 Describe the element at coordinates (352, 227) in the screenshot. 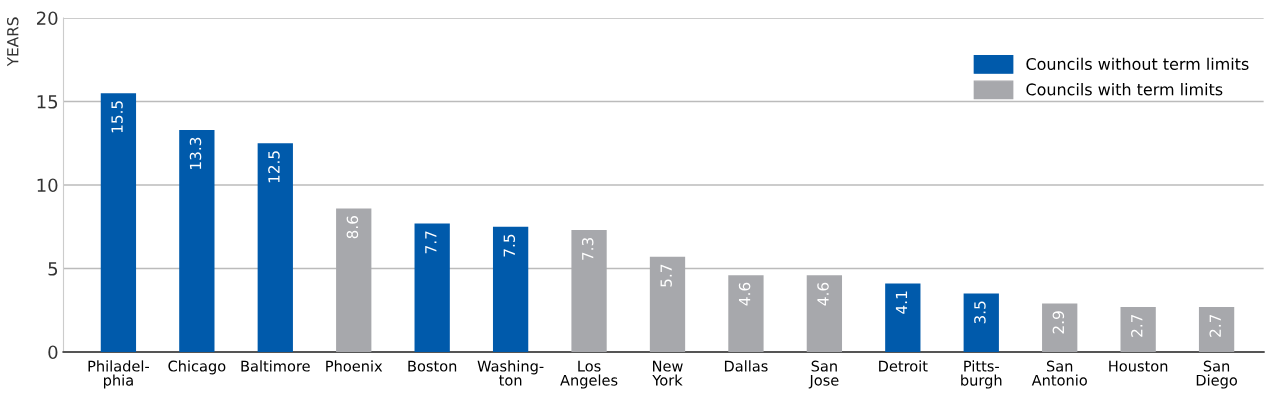

I see `data-label: 8.6` at that location.